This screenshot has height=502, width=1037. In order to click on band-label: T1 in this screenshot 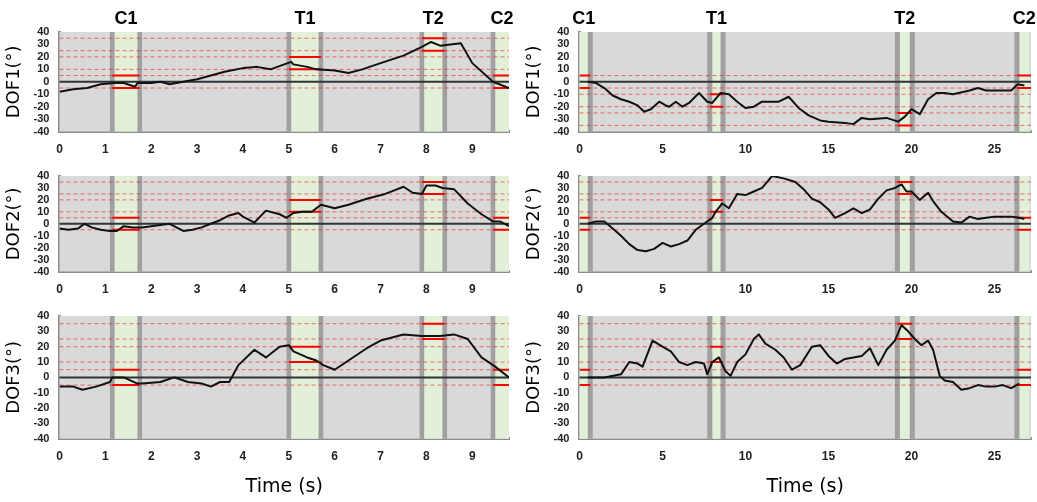, I will do `click(305, 17)`.